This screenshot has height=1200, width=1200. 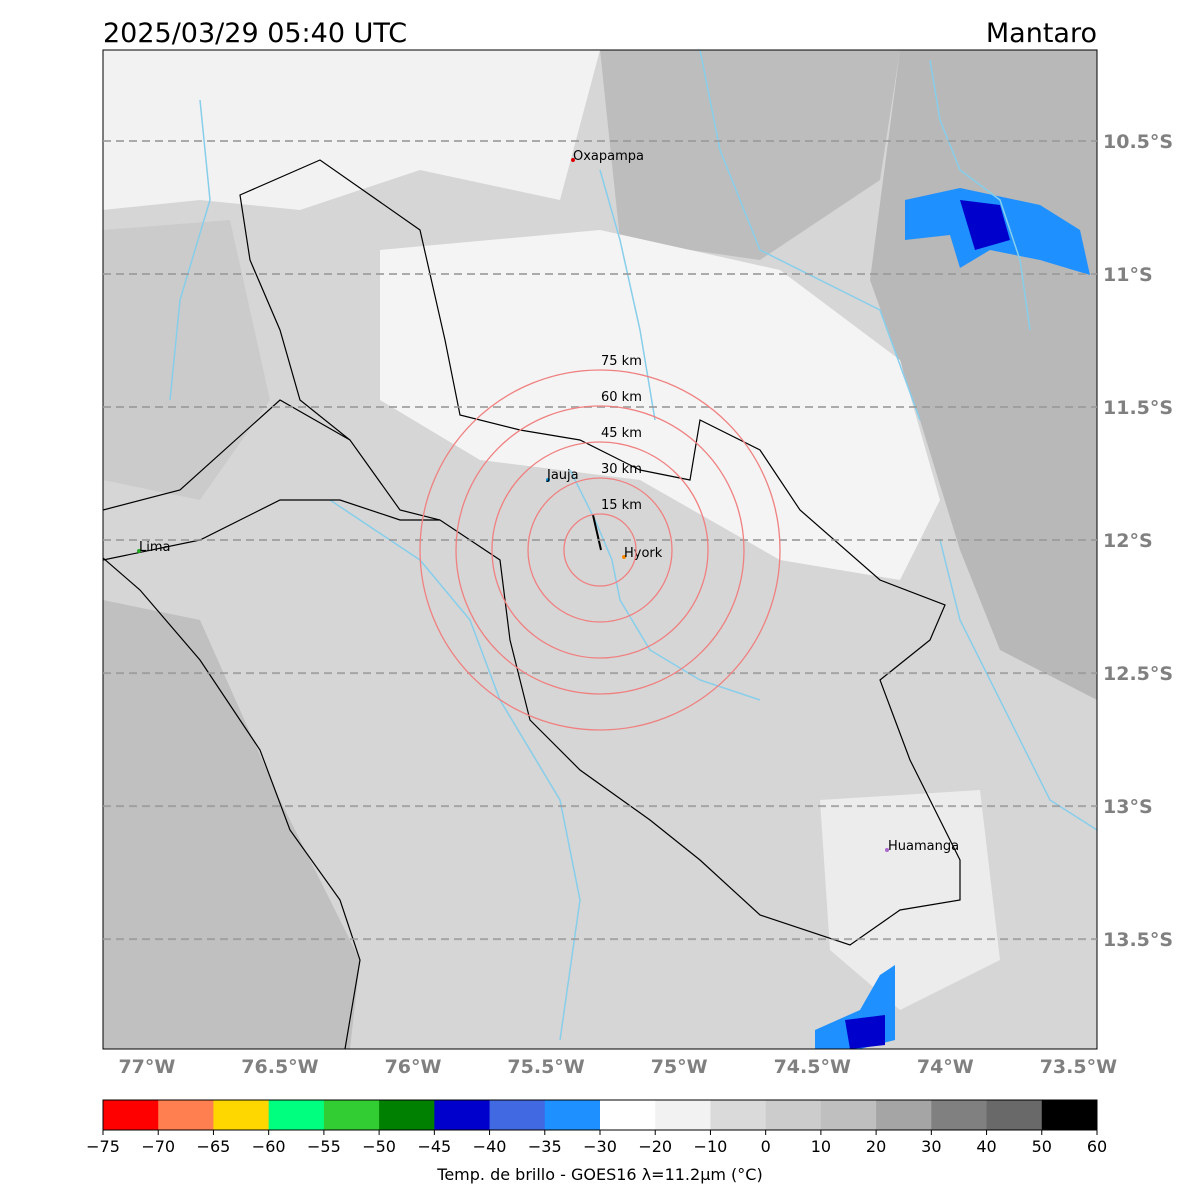 I want to click on colorbar-tick-label: 10, so click(x=821, y=1146).